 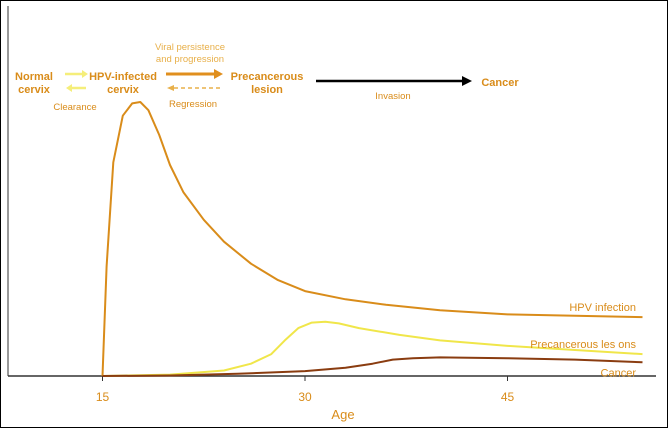 I want to click on hpv-infected-cervix-label-line1: HPV-infected, so click(x=123, y=77).